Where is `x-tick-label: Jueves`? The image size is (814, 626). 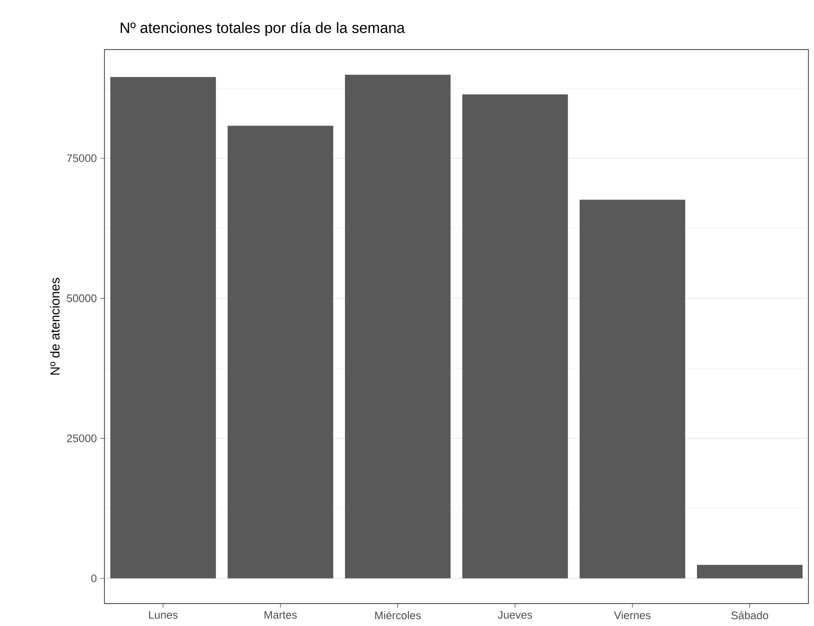 x-tick-label: Jueves is located at coordinates (515, 615).